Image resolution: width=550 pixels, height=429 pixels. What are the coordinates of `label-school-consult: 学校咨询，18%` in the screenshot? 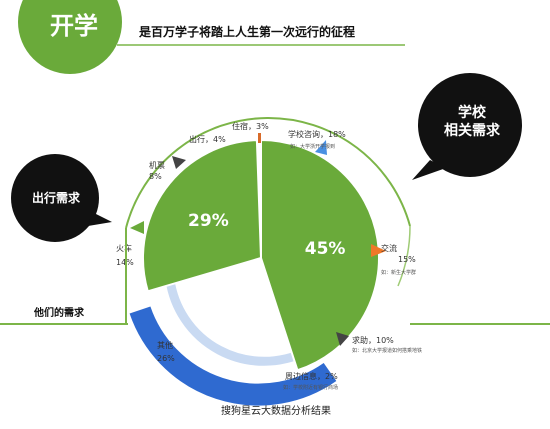 It's located at (317, 134).